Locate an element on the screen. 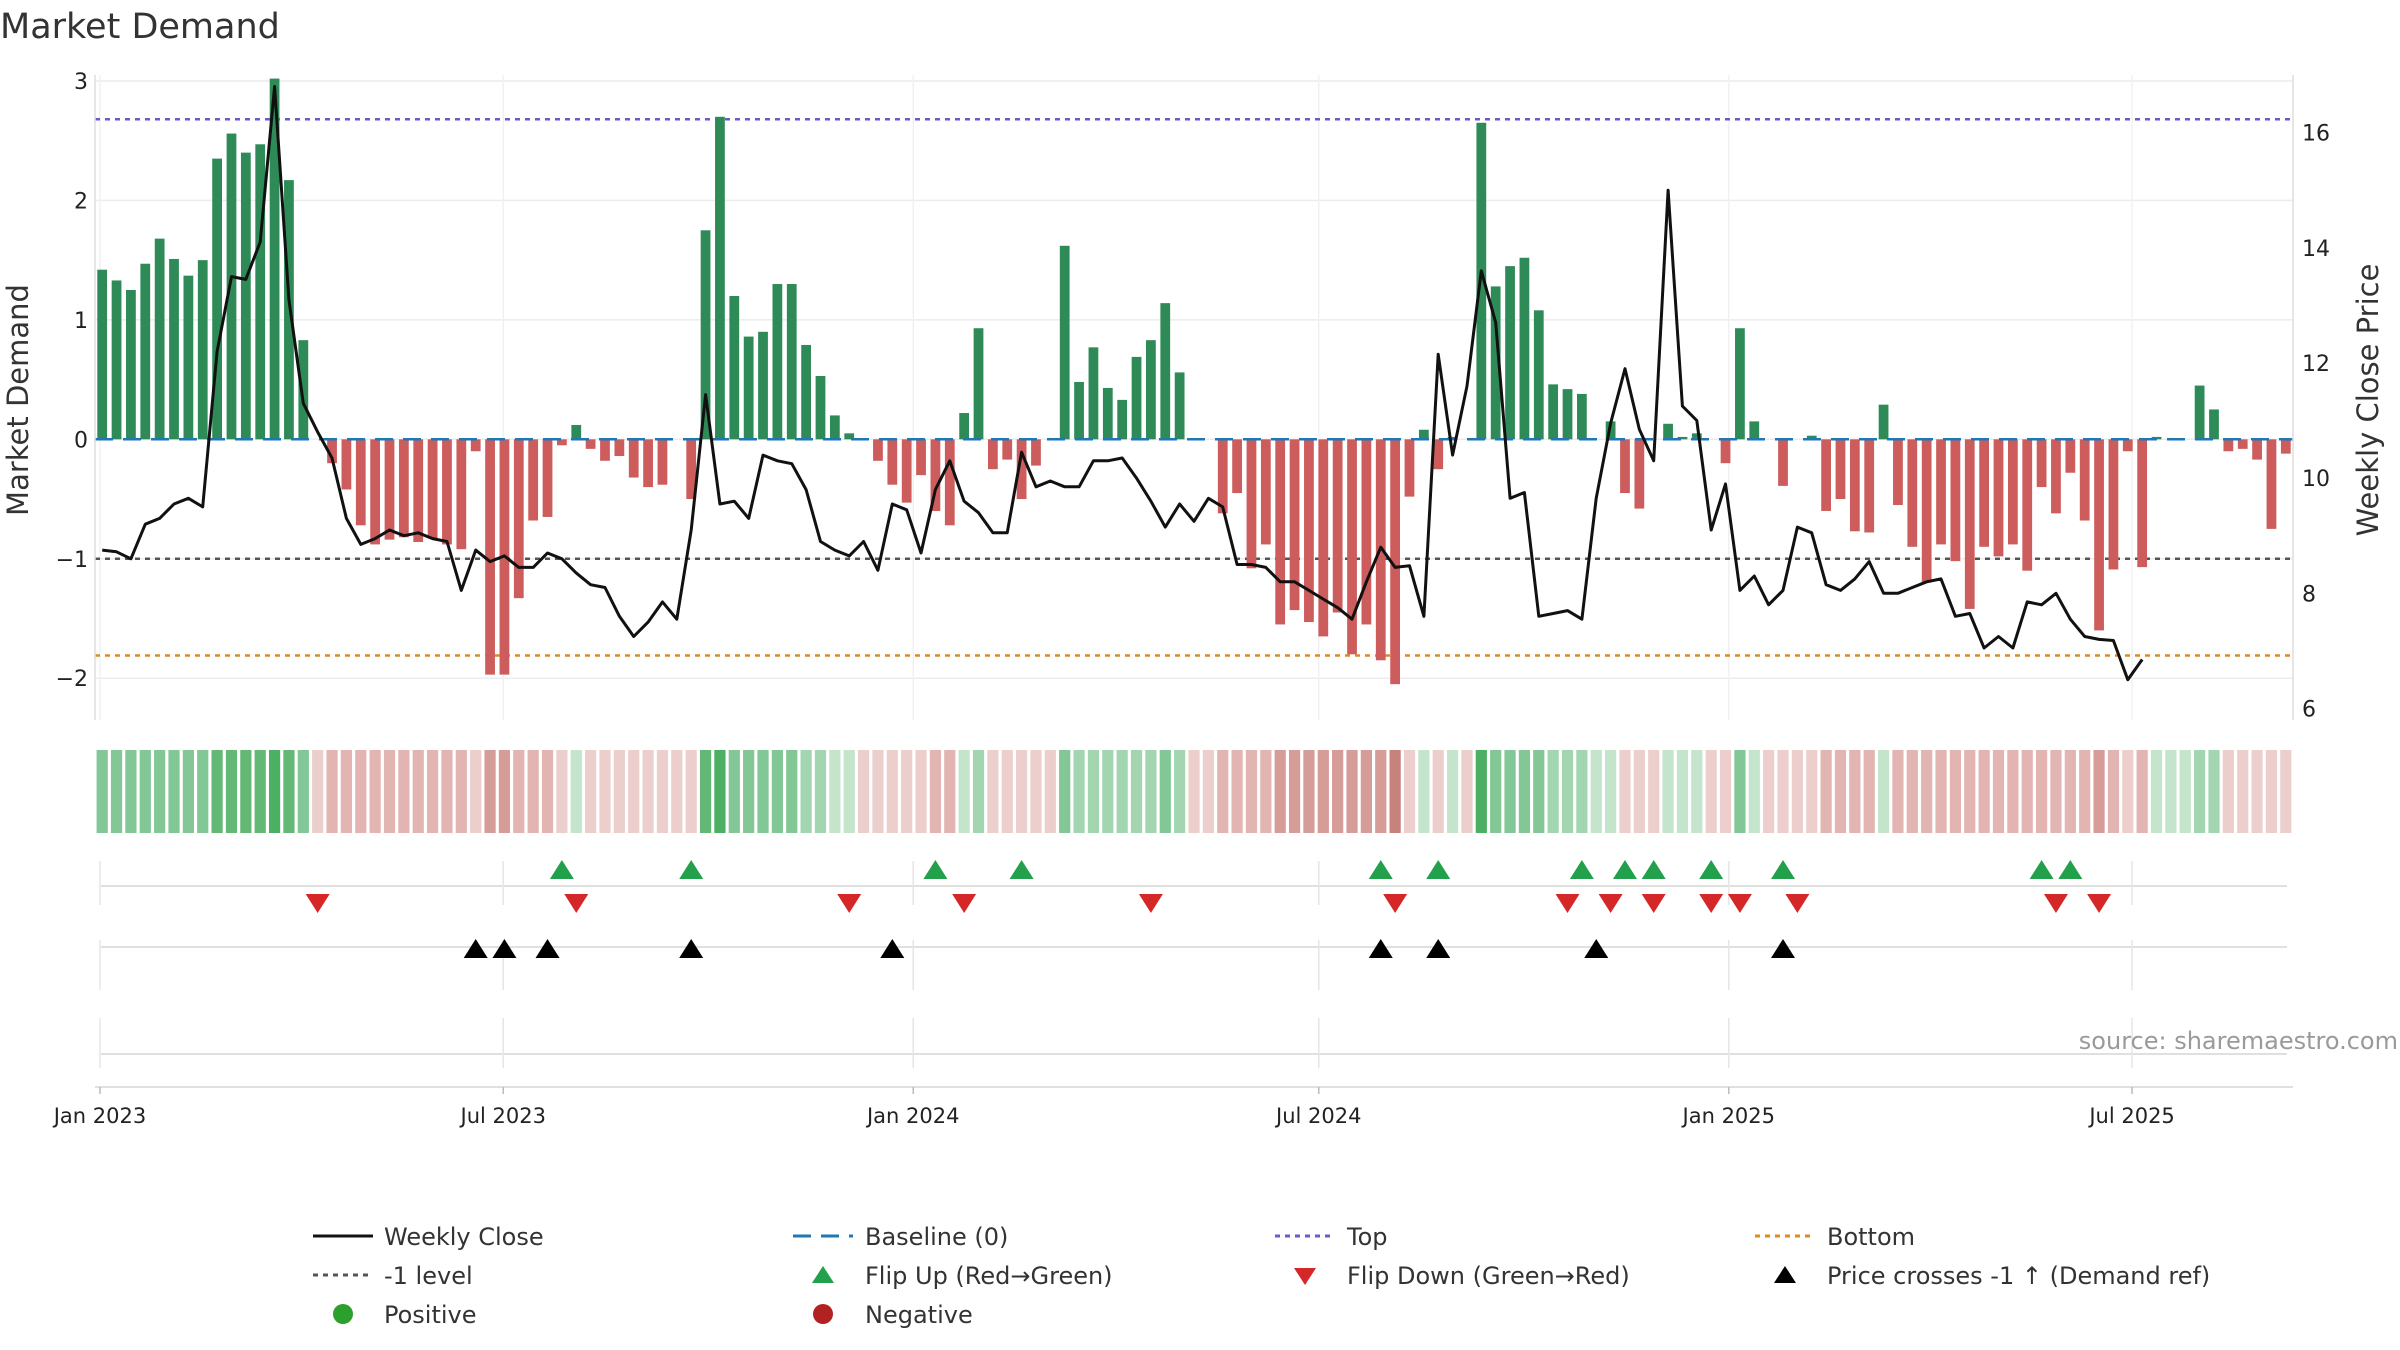 Image resolution: width=2400 pixels, height=1350 pixels. x-tick-label: Jul 2025 is located at coordinates (2130, 1116).